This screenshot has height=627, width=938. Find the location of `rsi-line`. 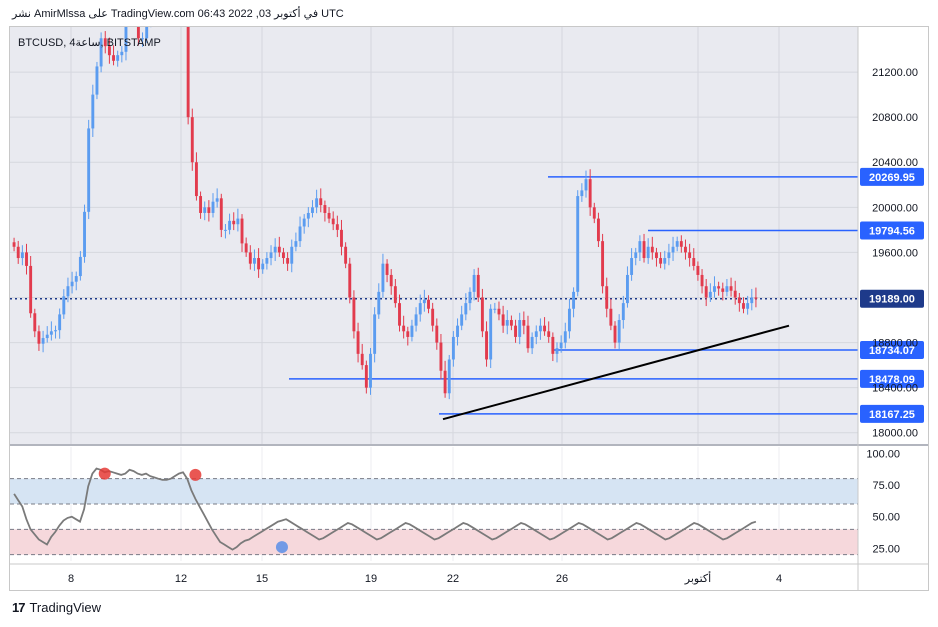

rsi-line is located at coordinates (385, 509).